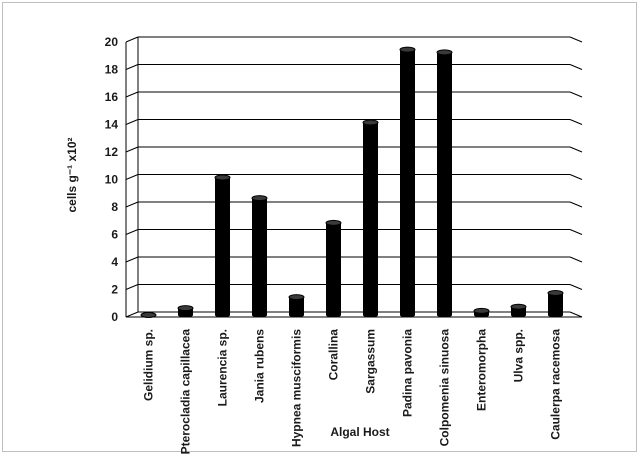 The height and width of the screenshot is (456, 641). I want to click on x-tick-label: Sargassum, so click(371, 361).